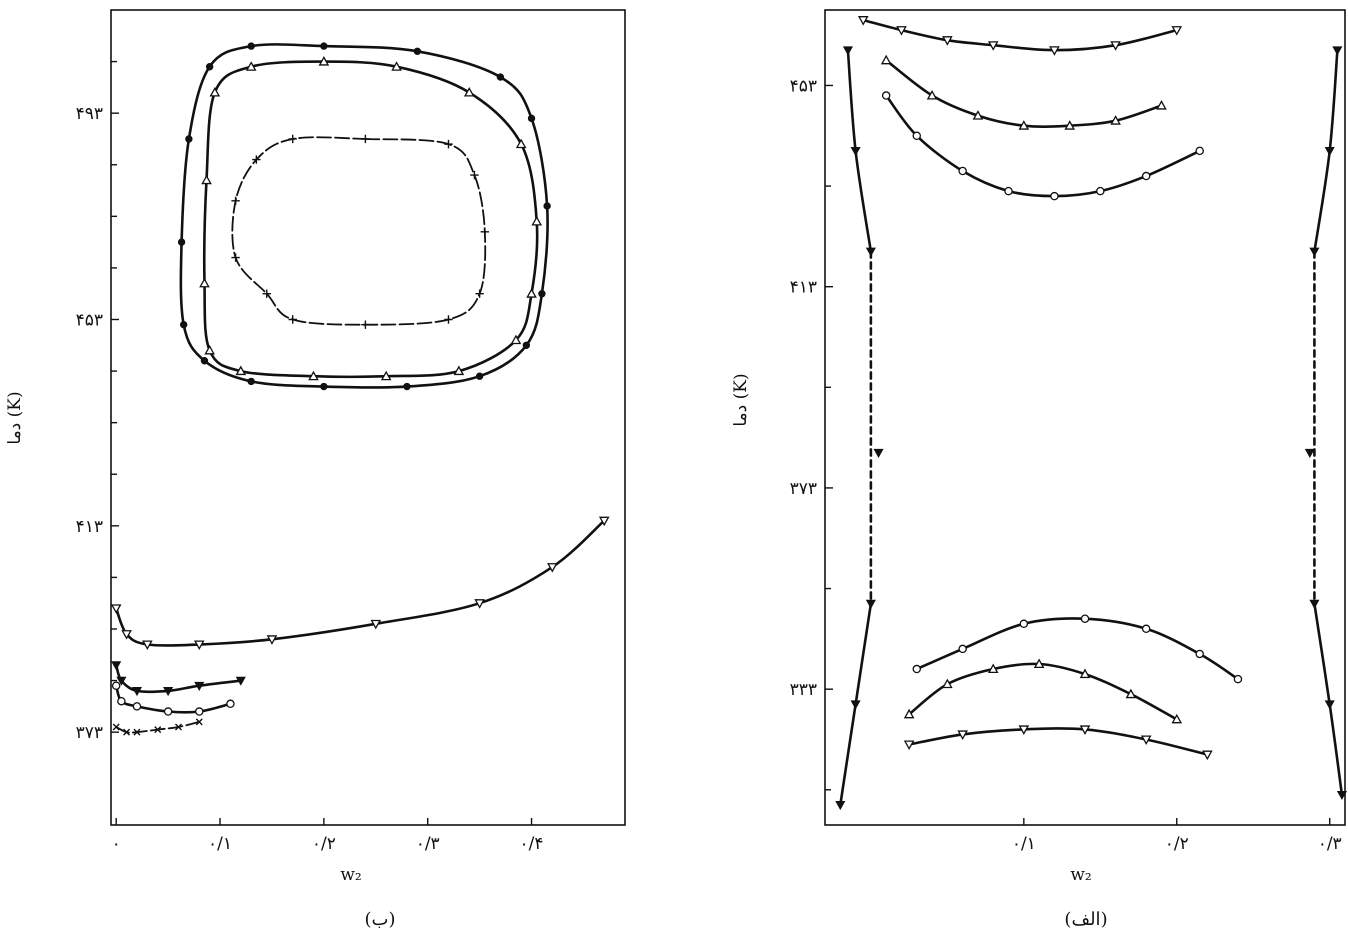 This screenshot has width=1348, height=940. I want to click on panel-caption: (الف), so click(1085, 919).